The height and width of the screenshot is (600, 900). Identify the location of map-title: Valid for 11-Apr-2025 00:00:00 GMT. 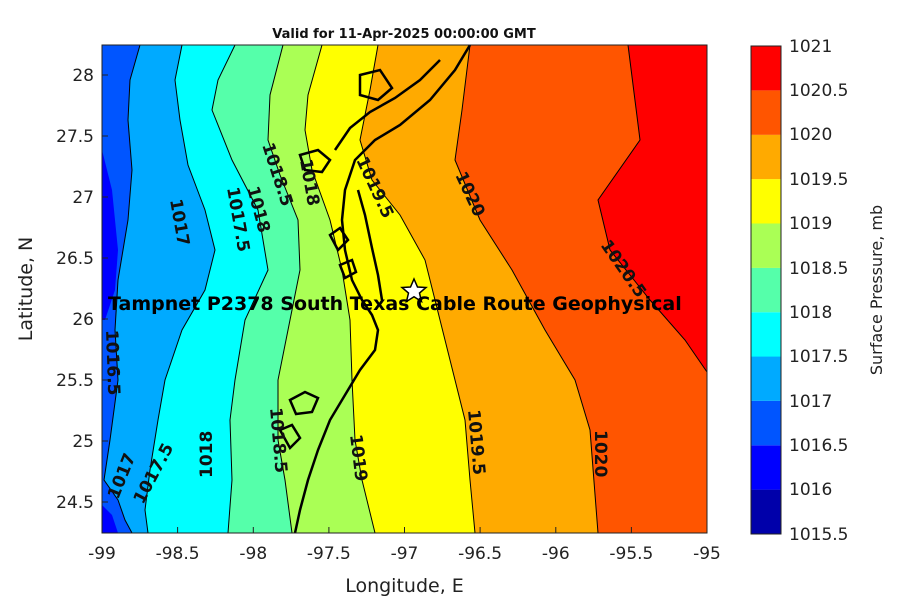
(404, 34).